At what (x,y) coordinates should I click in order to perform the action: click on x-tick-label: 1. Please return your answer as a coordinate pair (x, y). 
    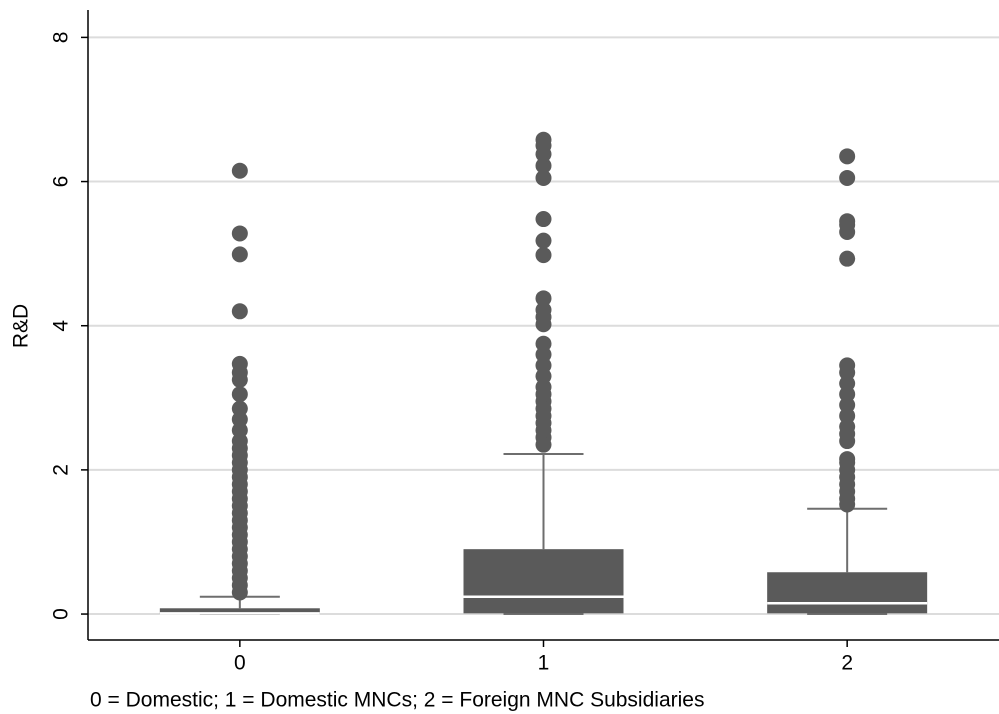
    Looking at the image, I should click on (544, 663).